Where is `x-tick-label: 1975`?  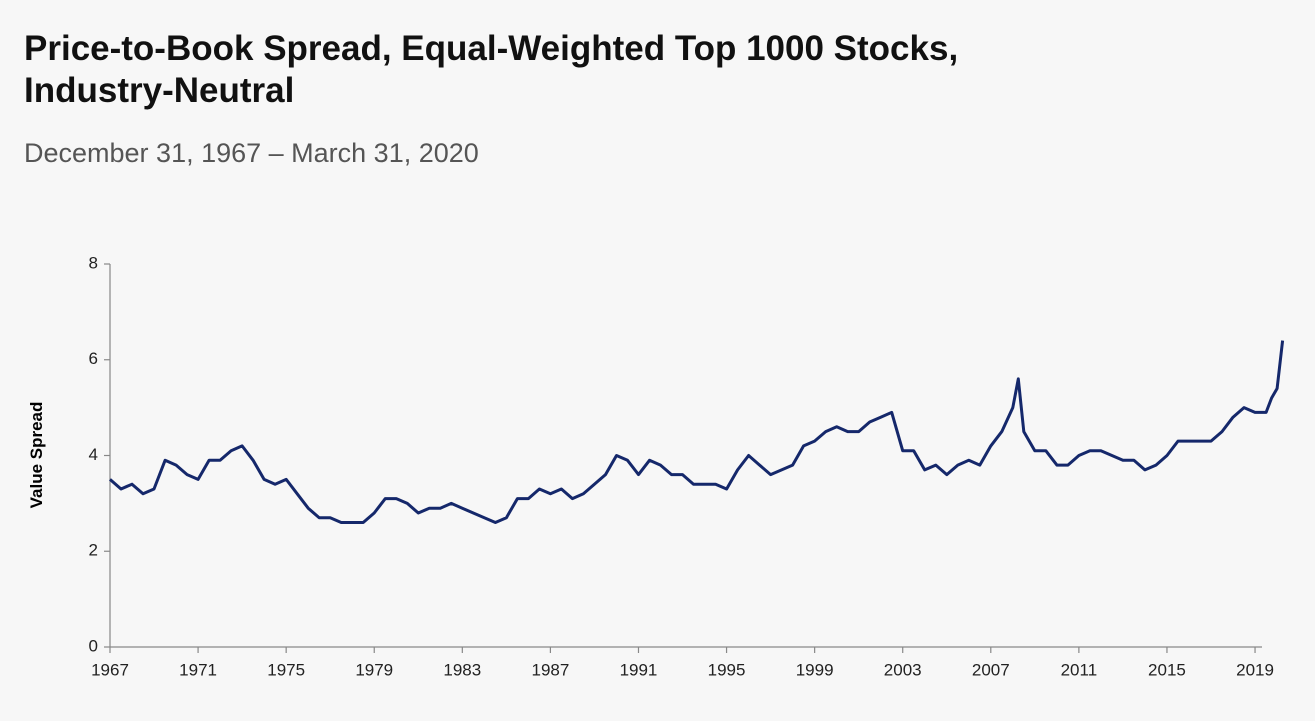 x-tick-label: 1975 is located at coordinates (286, 669).